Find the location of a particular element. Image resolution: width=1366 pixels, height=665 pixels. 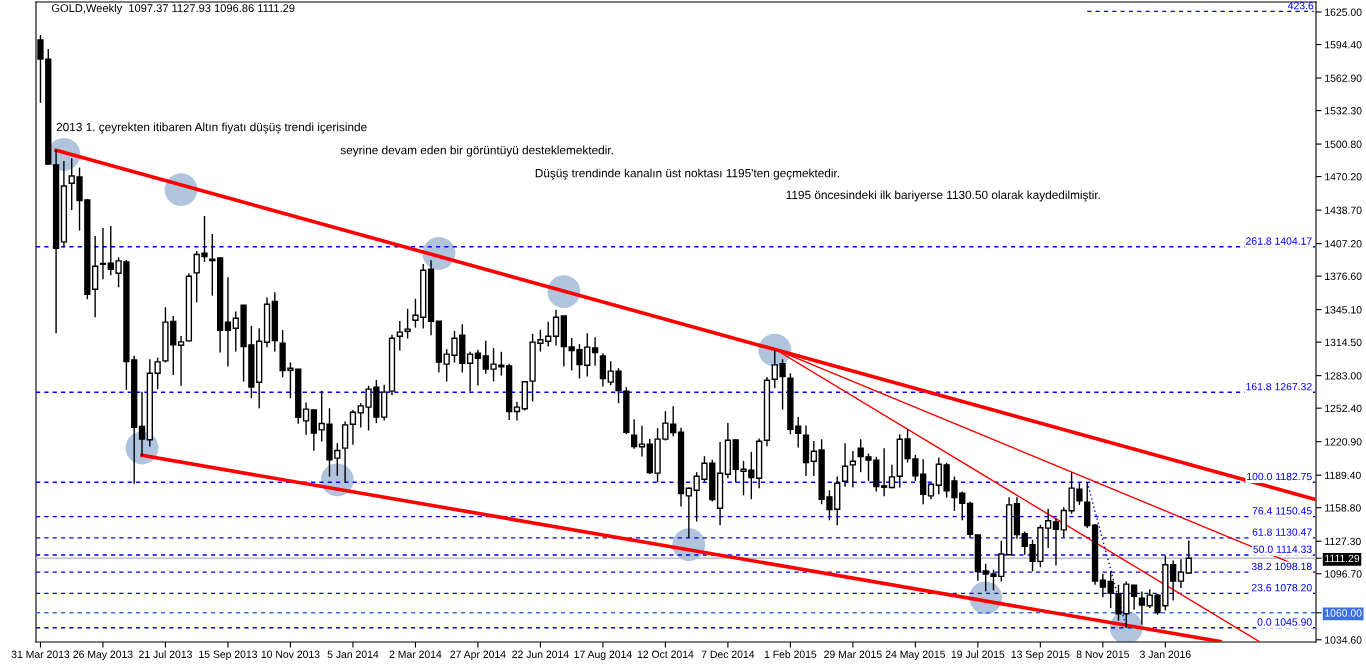

y-tick-label: 1283.00 is located at coordinates (1343, 376).